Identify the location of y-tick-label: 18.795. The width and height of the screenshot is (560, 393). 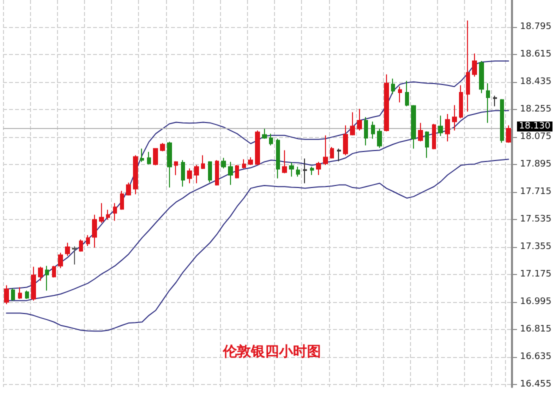
(536, 27).